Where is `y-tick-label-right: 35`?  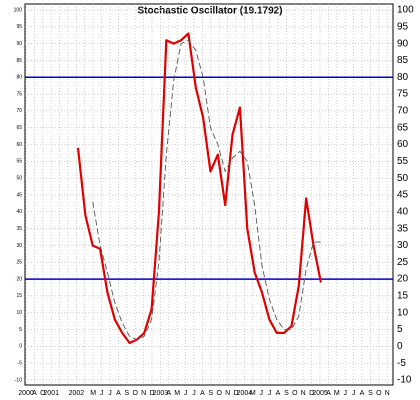
y-tick-label-right: 35 is located at coordinates (403, 228).